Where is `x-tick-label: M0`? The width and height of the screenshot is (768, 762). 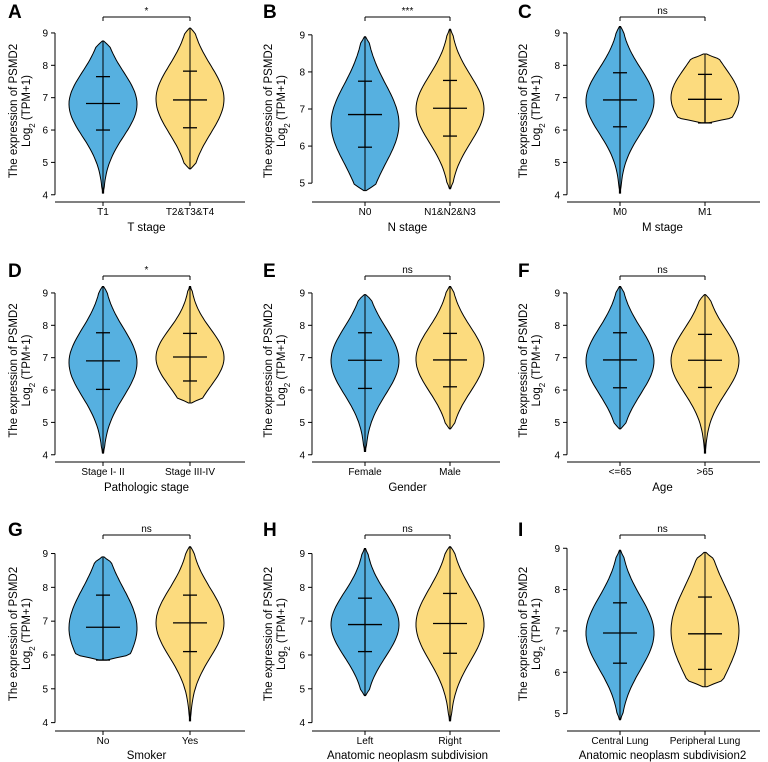 x-tick-label: M0 is located at coordinates (620, 212).